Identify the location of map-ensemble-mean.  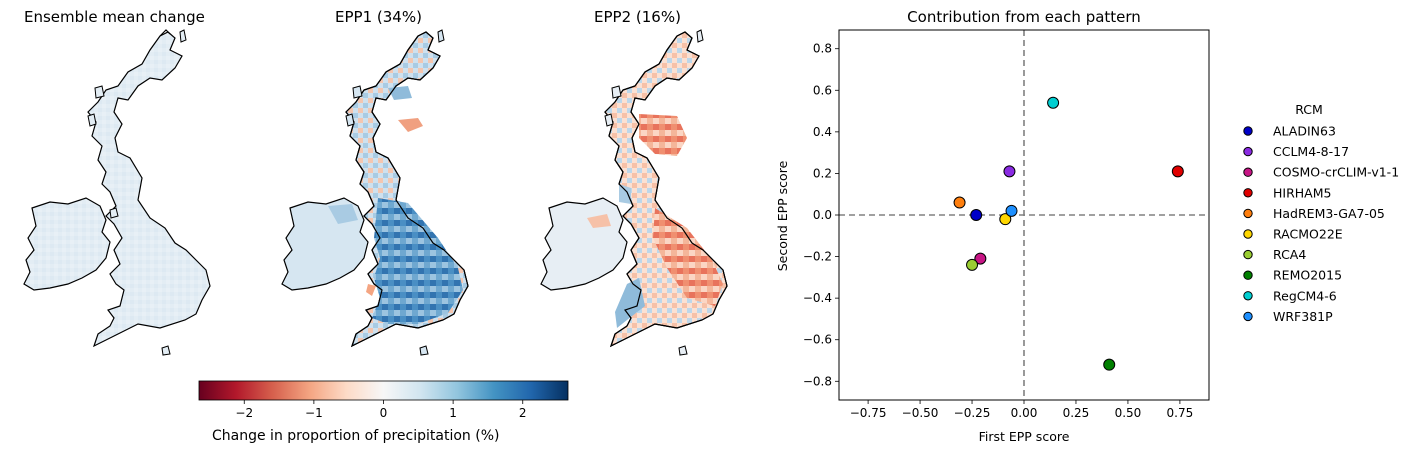
(117, 192).